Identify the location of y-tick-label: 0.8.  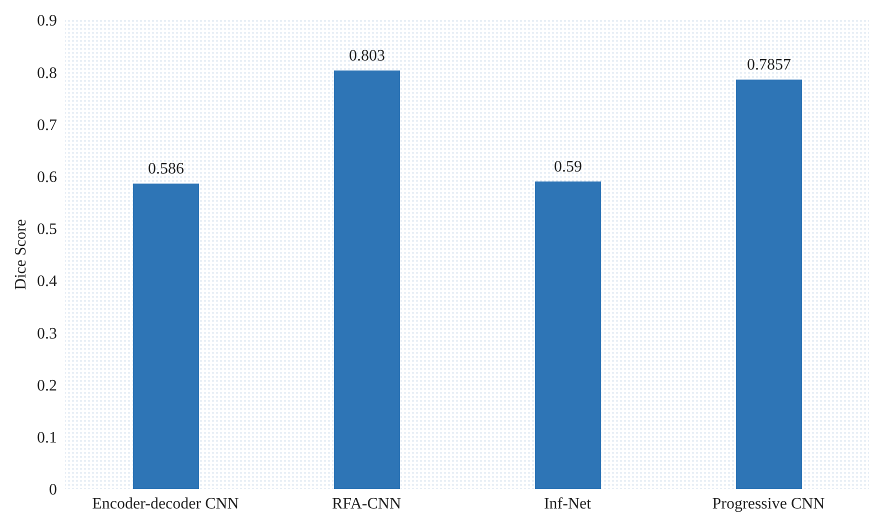
(47, 73).